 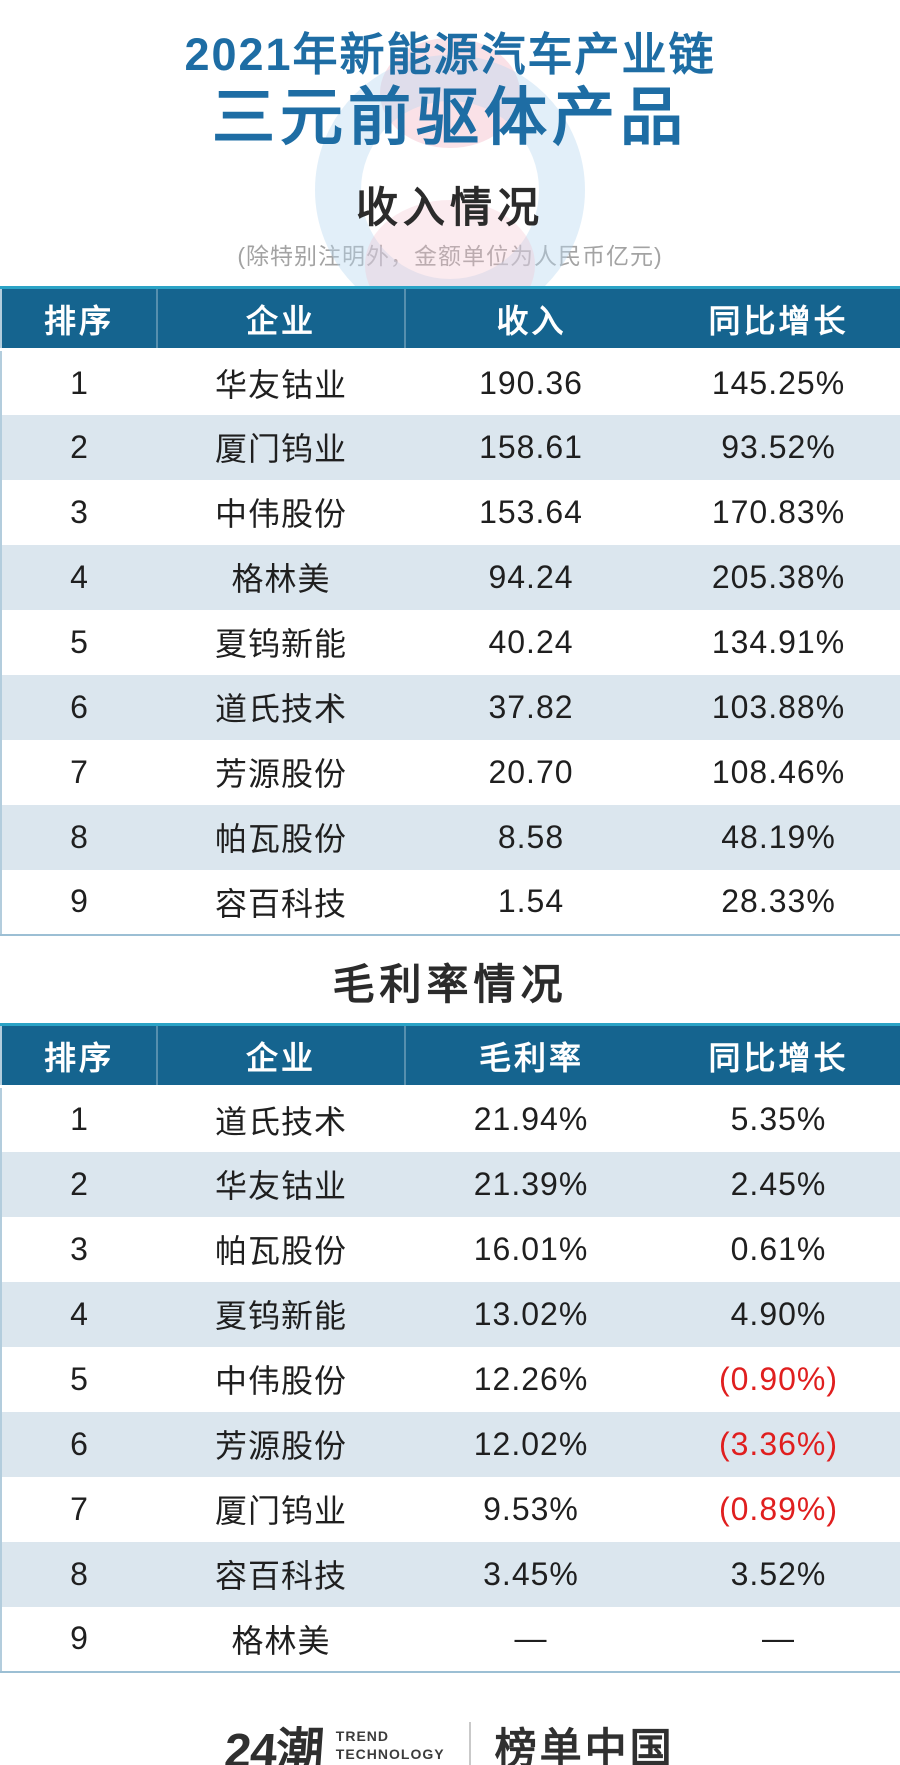 I want to click on footer-divider, so click(x=469, y=1743).